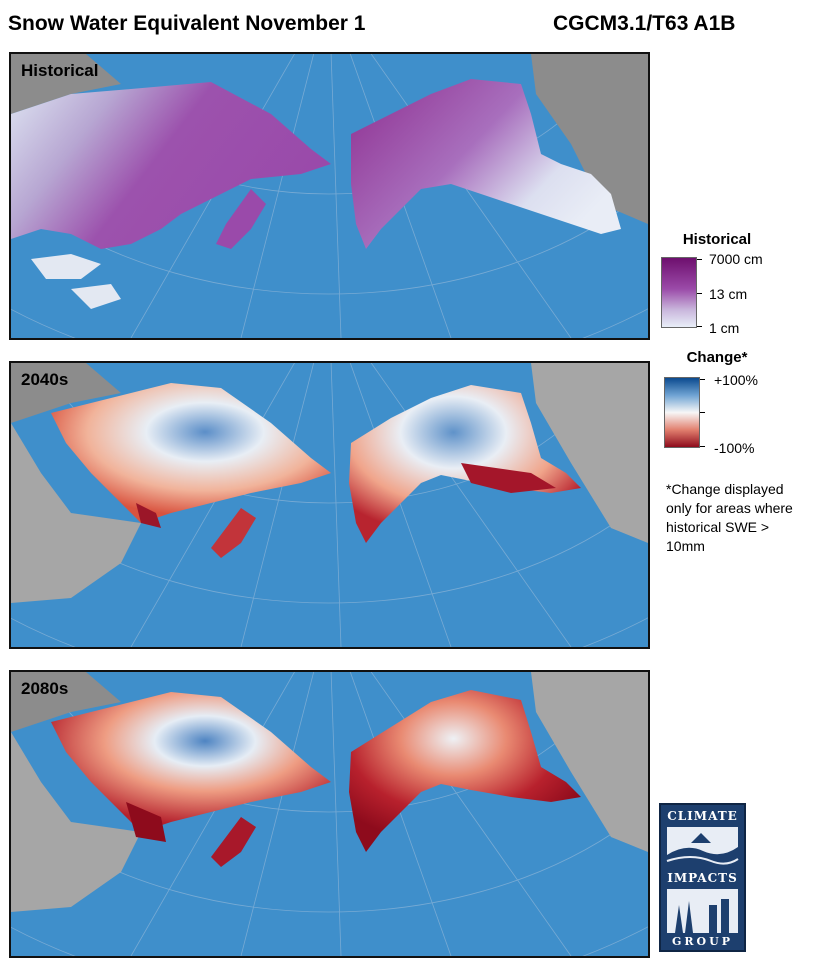  Describe the element at coordinates (717, 357) in the screenshot. I see `change-legend-title: Change*` at that location.